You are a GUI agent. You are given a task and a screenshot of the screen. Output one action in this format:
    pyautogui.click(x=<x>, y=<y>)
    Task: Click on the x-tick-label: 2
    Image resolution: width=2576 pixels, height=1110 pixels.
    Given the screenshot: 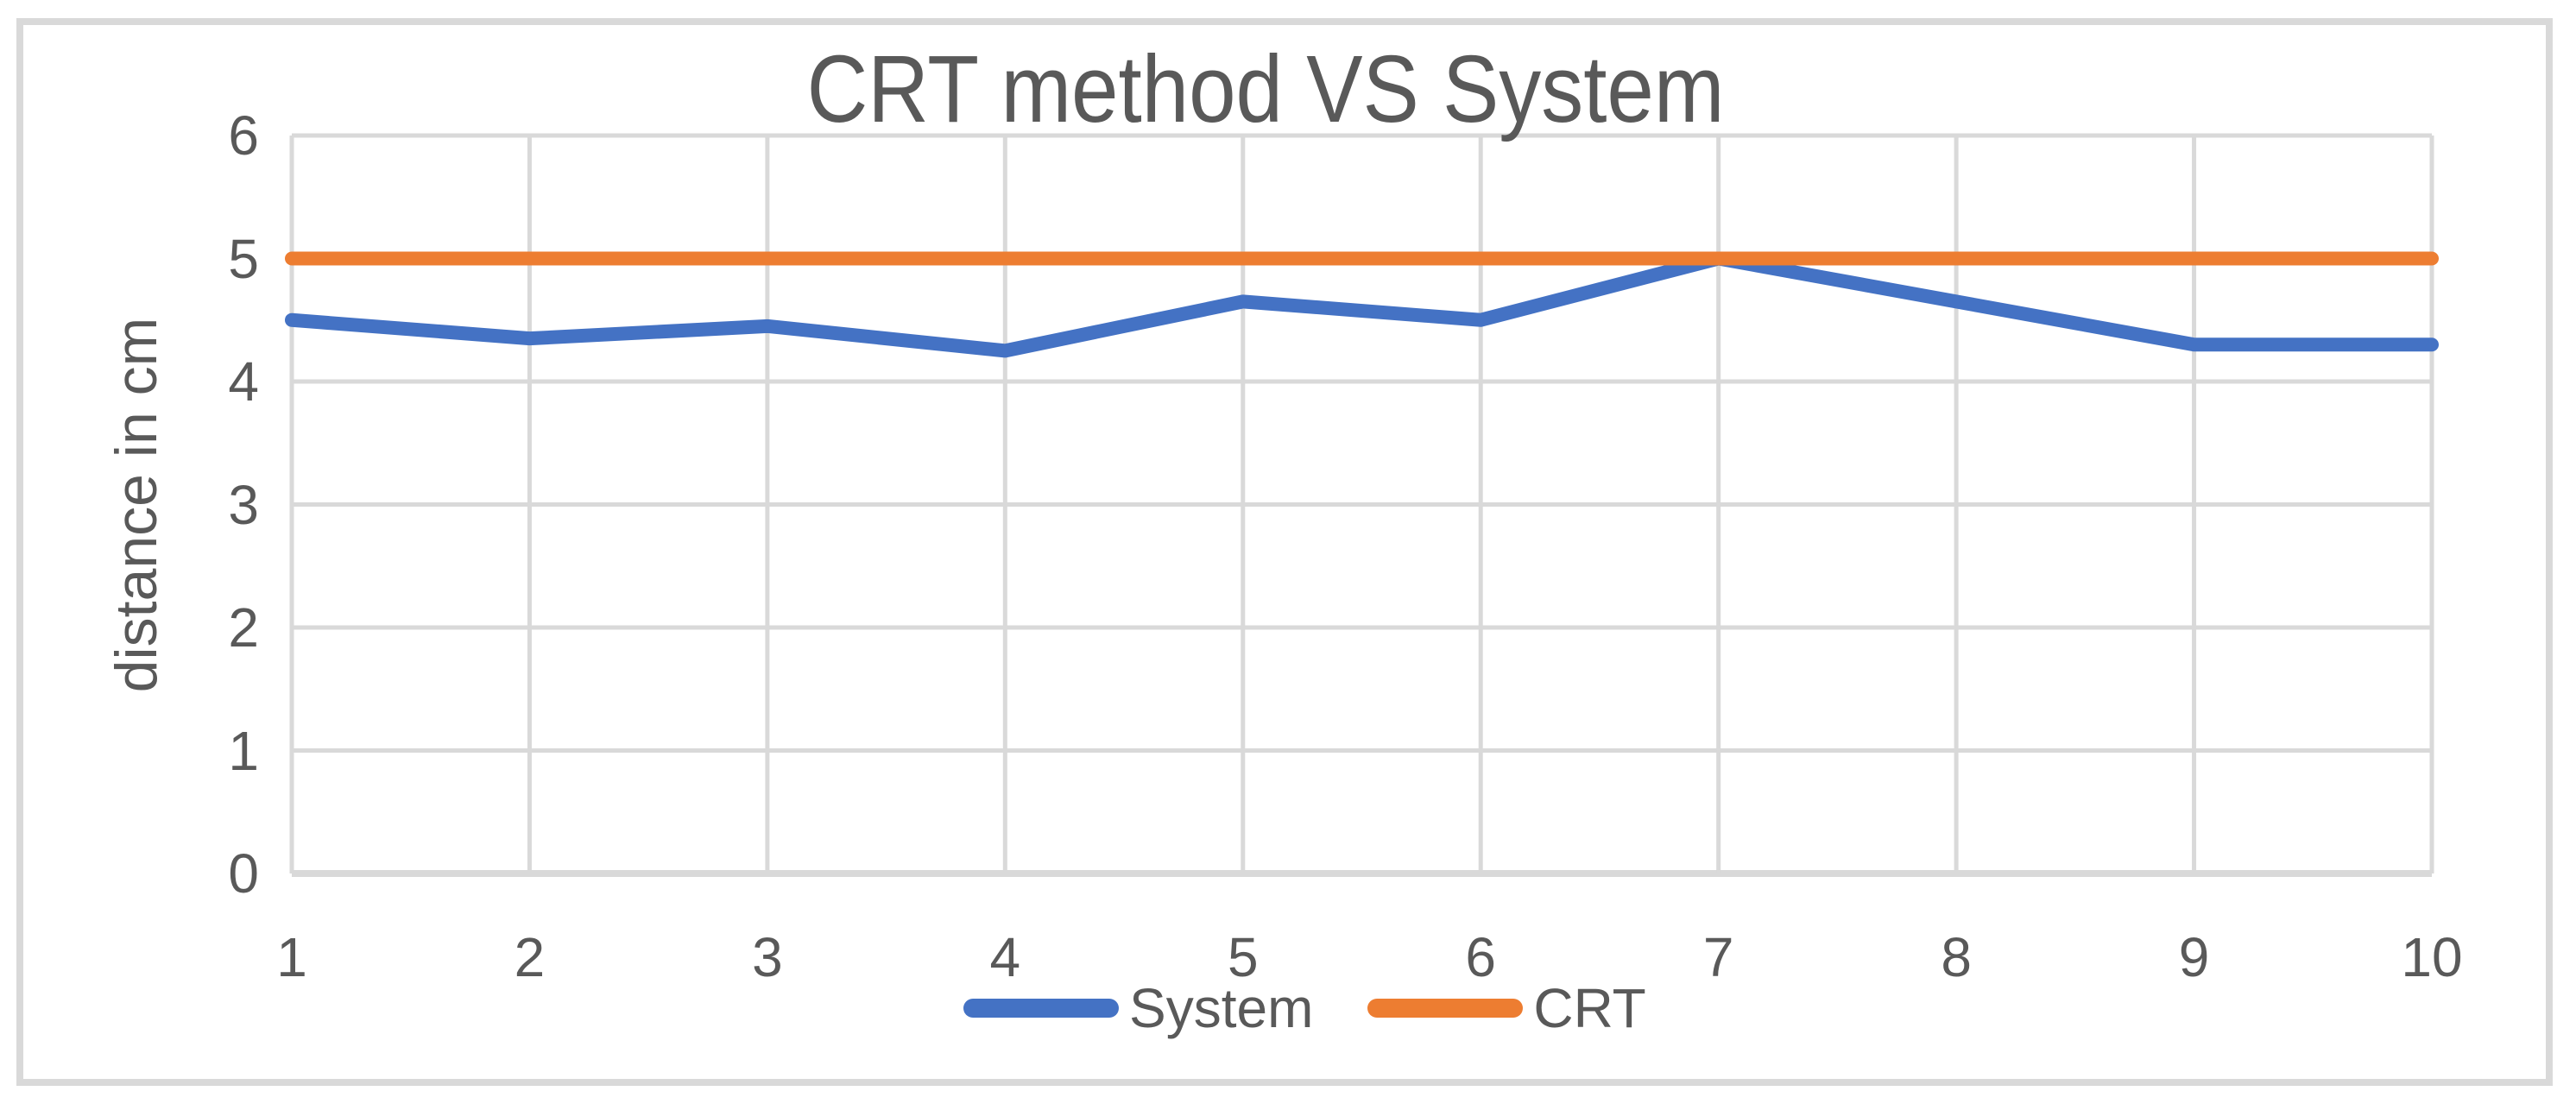 What is the action you would take?
    pyautogui.click(x=530, y=957)
    